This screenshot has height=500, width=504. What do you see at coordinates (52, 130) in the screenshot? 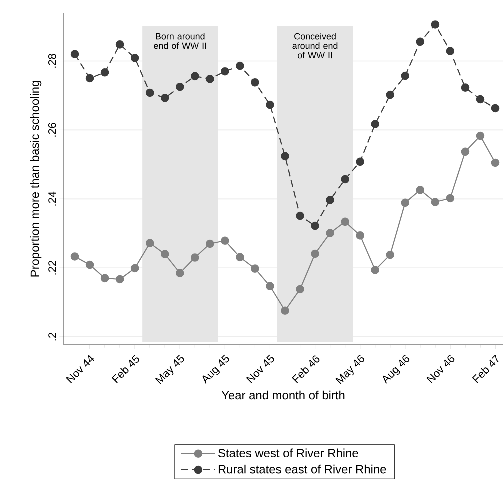
I see `y-tick-label: .26` at bounding box center [52, 130].